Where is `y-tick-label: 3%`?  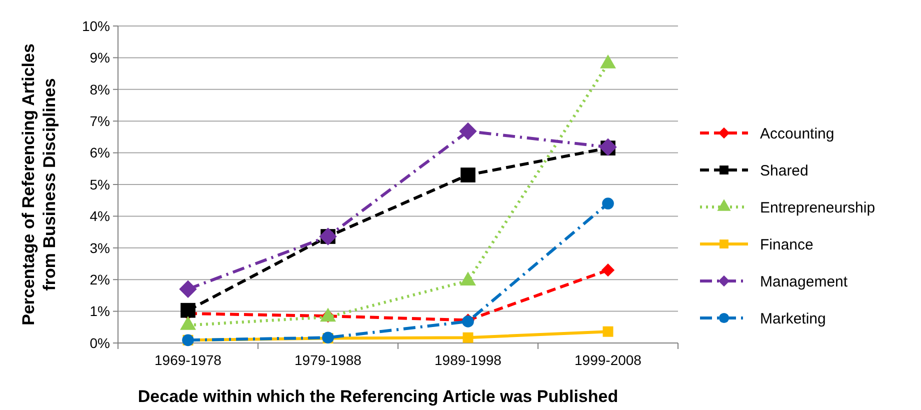
y-tick-label: 3% is located at coordinates (100, 248).